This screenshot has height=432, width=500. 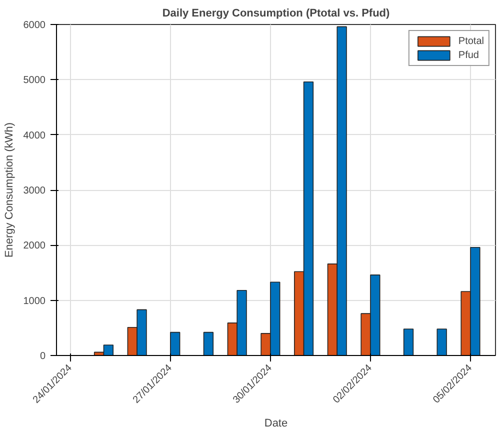 What do you see at coordinates (468, 55) in the screenshot?
I see `legend-label: Pfud` at bounding box center [468, 55].